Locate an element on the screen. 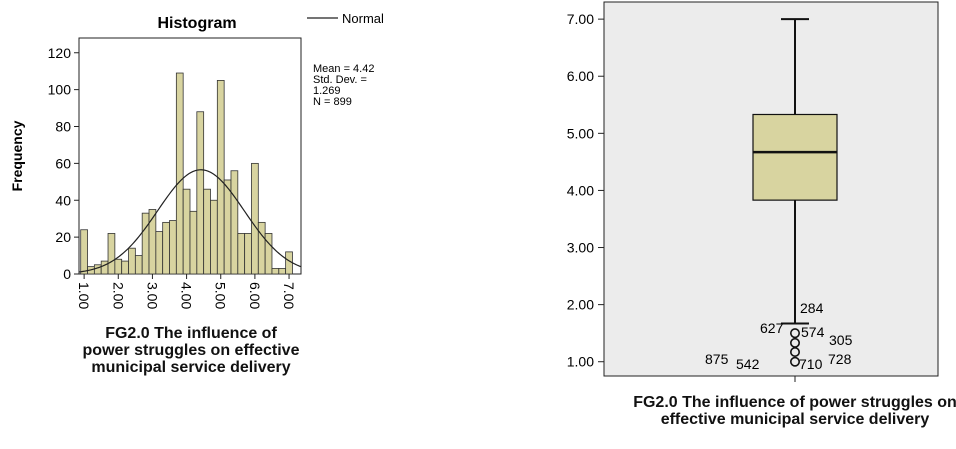 The image size is (956, 449). boxplot-y-ticks: 1.00 2.00 3.00 4.00 5.00 6.00 7.00 is located at coordinates (585, 190).